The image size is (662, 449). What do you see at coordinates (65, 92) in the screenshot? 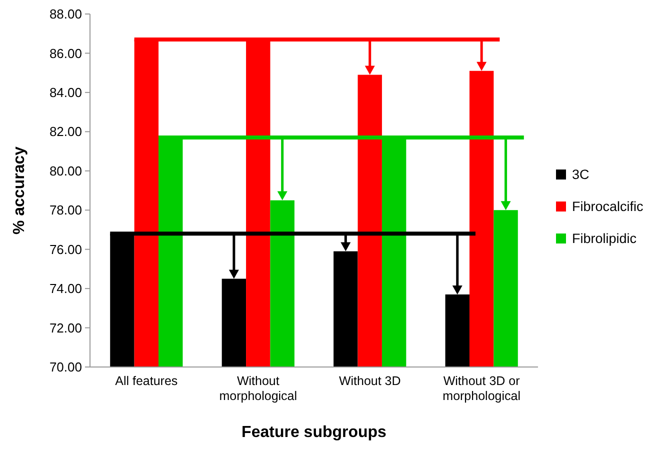
I see `y-tick-label: 84.00` at bounding box center [65, 92].